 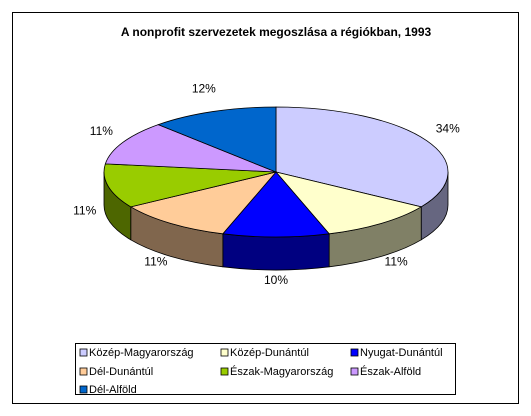 What do you see at coordinates (204, 88) in the screenshot?
I see `data-label: 12%` at bounding box center [204, 88].